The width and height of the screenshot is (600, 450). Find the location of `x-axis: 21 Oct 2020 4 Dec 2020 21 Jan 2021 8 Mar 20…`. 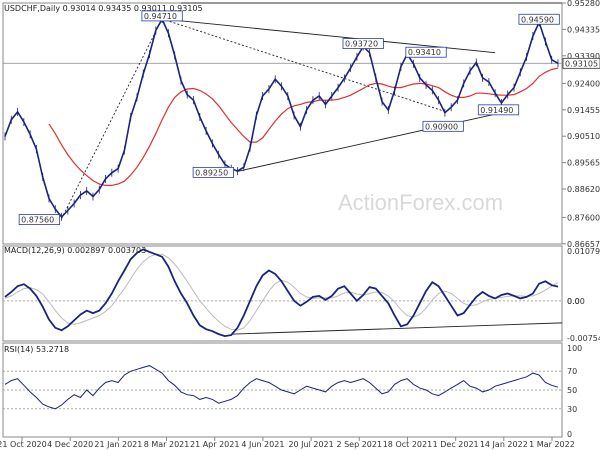

x-axis: 21 Oct 2020 4 Dec 2020 21 Jan 2021 8 Mar 20… is located at coordinates (287, 443).